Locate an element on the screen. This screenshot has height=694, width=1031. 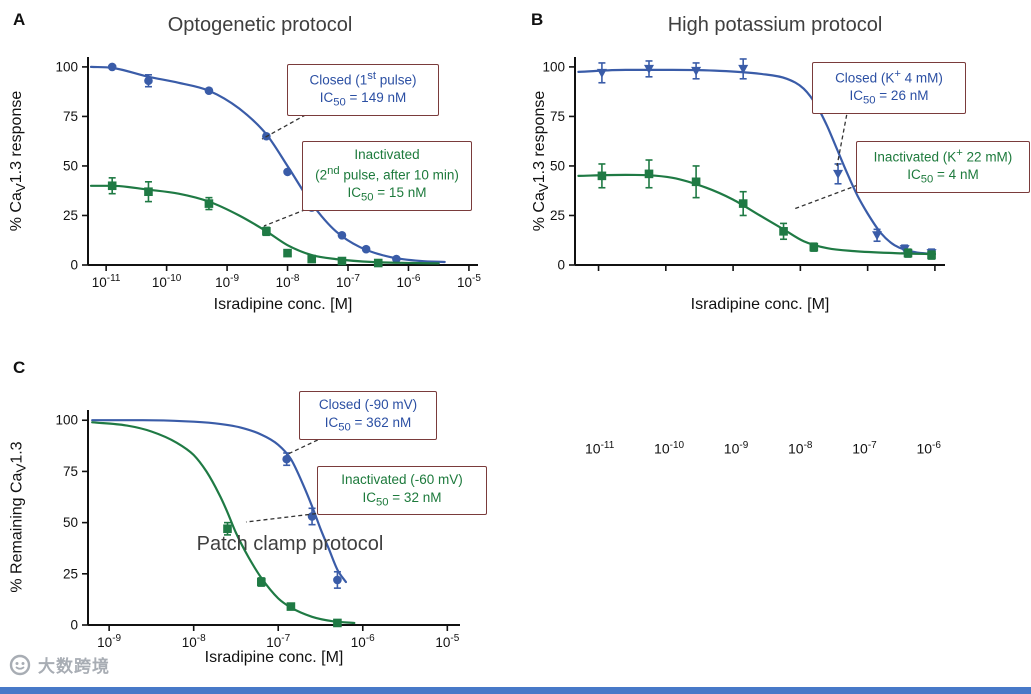
panel-label-c: C is located at coordinates (19, 367).